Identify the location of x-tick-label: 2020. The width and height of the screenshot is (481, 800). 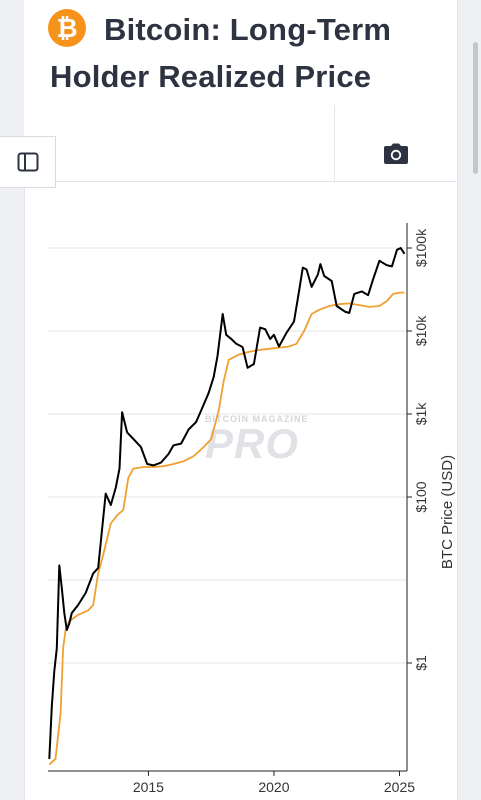
(273, 787).